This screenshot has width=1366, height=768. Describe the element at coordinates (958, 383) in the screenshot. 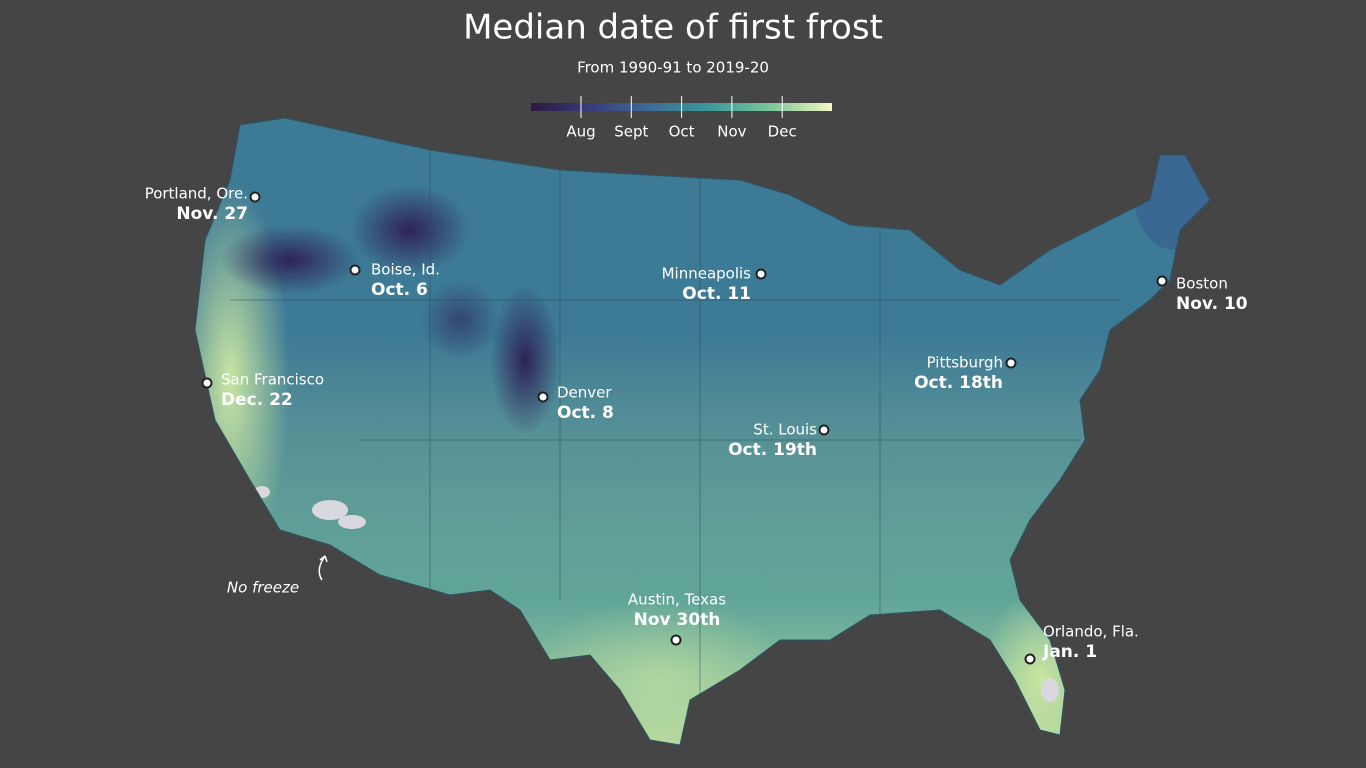

I see `city-date: Oct. 18th` at that location.